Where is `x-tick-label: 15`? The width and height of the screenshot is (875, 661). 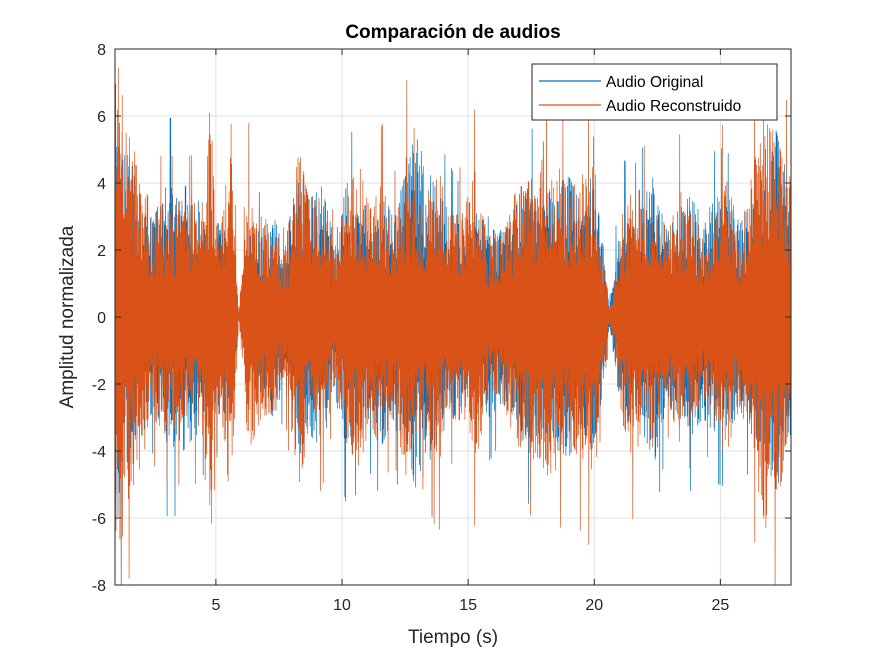 x-tick-label: 15 is located at coordinates (468, 605).